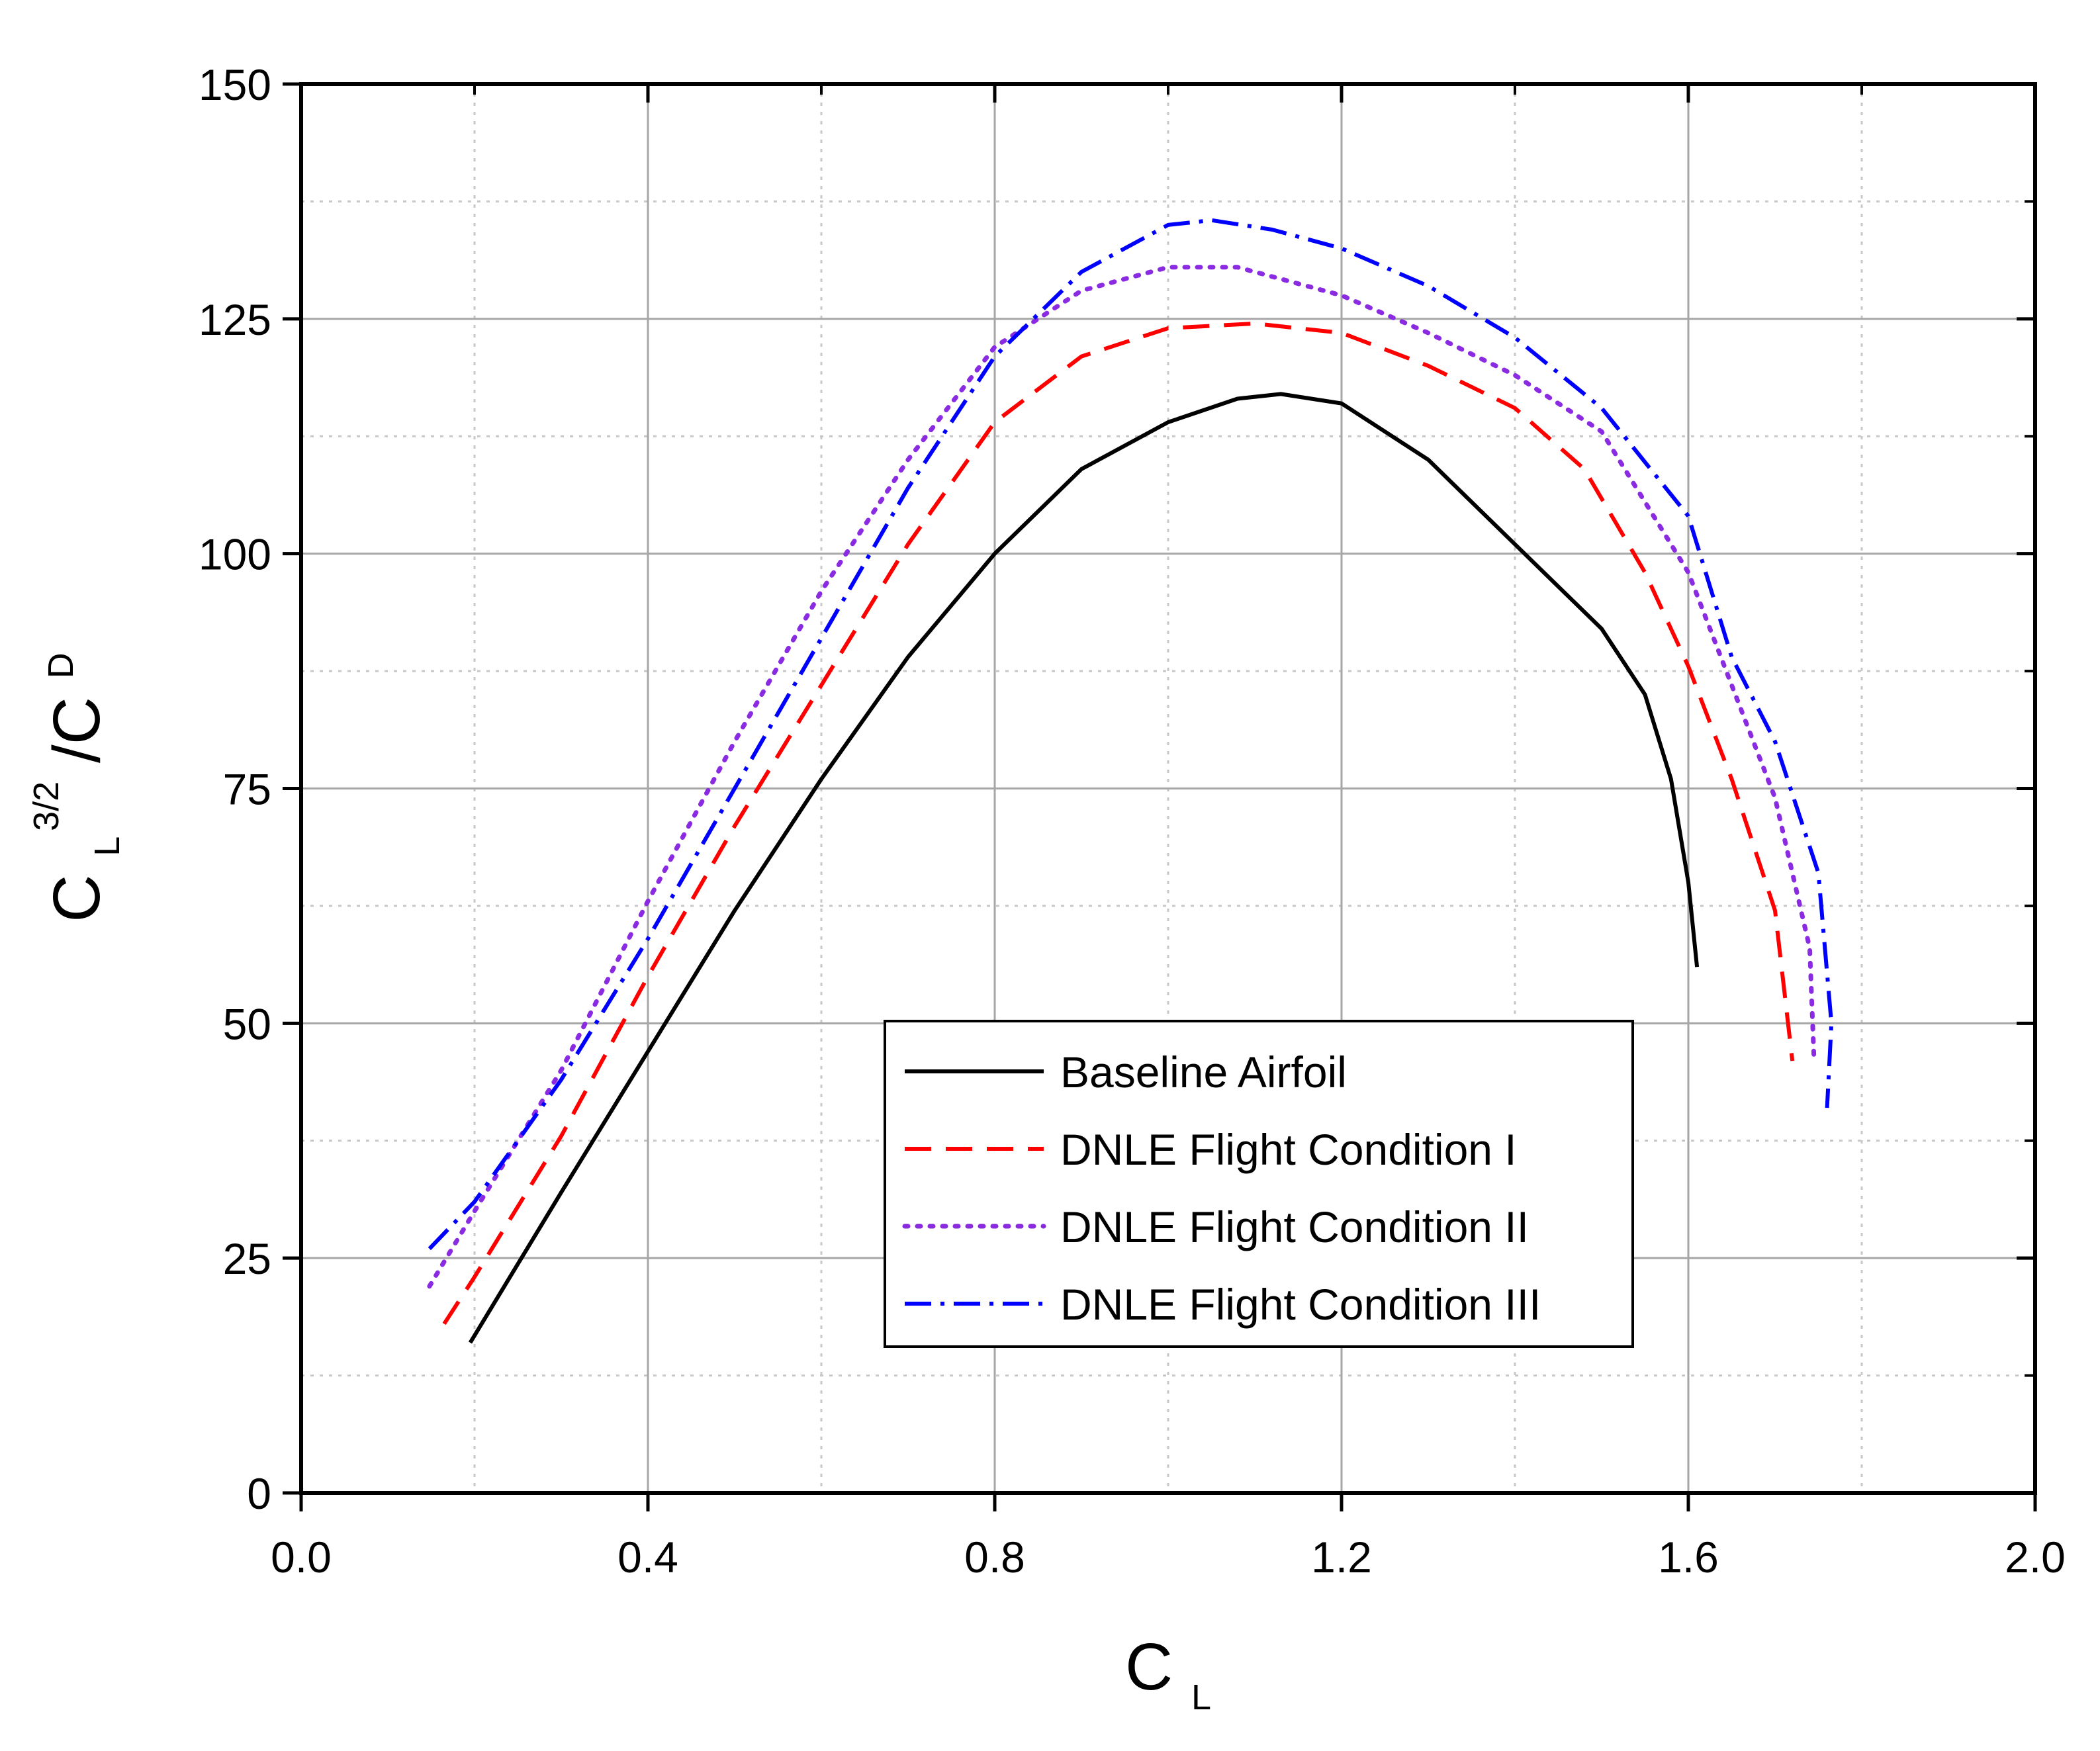  I want to click on y-axis-title-main: C, so click(77, 898).